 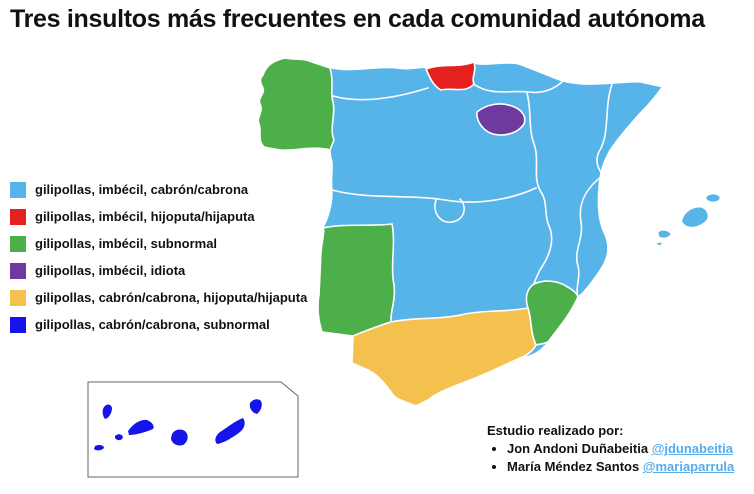 I want to click on island-el-hierro, so click(x=99, y=447).